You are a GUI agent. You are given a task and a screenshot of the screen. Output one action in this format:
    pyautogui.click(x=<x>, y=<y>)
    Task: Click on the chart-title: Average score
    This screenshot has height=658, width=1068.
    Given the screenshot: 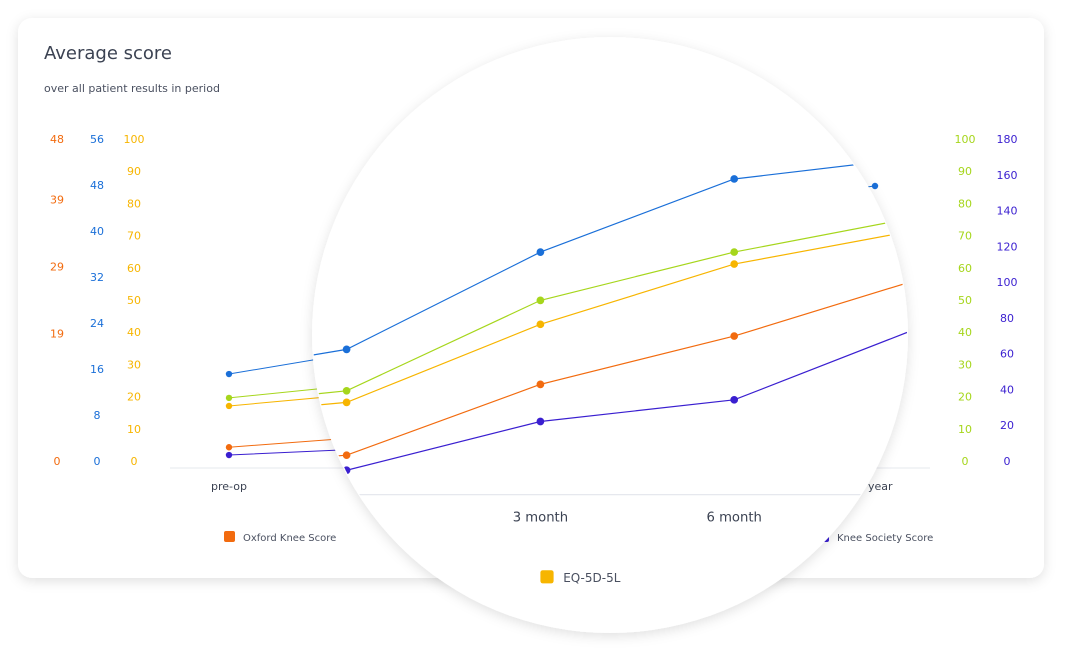 What is the action you would take?
    pyautogui.click(x=108, y=53)
    